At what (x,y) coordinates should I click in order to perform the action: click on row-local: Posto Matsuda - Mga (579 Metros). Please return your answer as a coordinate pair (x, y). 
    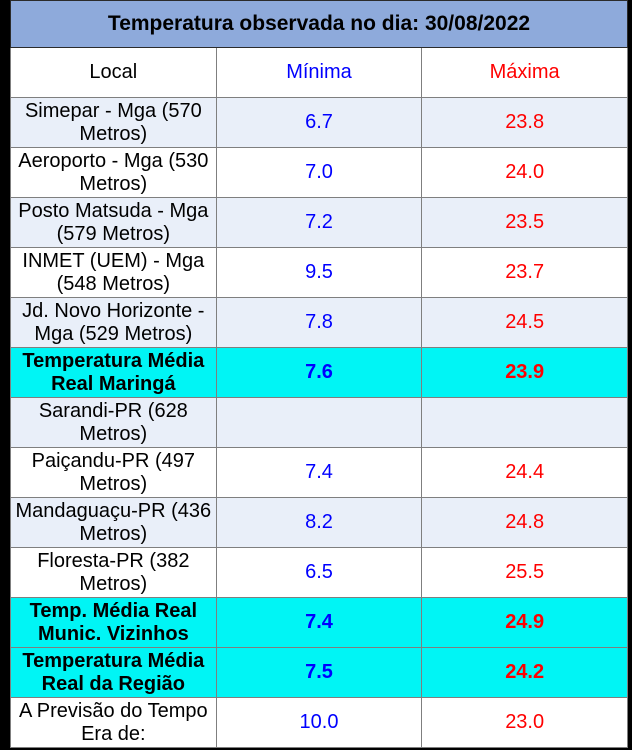
    Looking at the image, I should click on (113, 222).